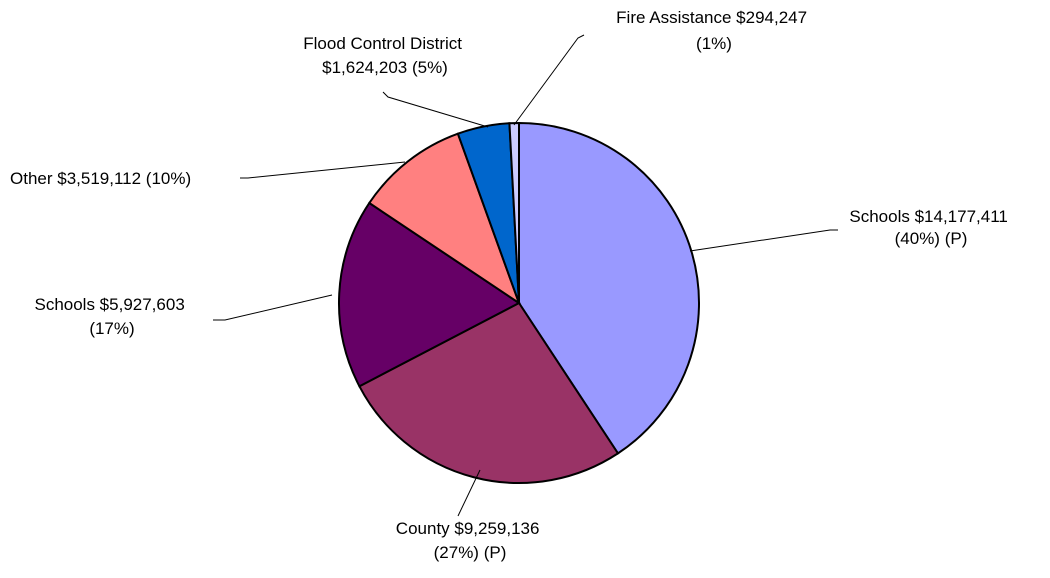 This screenshot has width=1050, height=578. I want to click on label-other: Other $3,519,112 (10%), so click(100, 178).